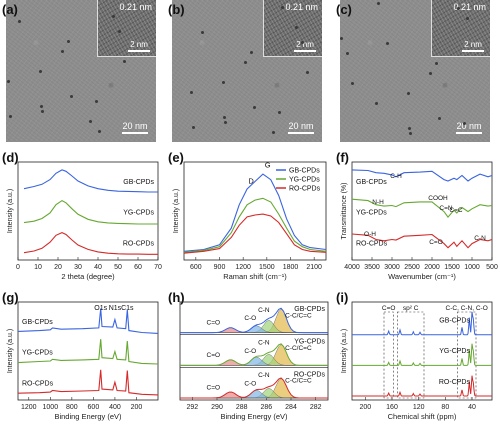 Image resolution: width=500 pixels, height=428 pixels. What do you see at coordinates (81, 71) in the screenshot?
I see `tem-image-a: 0.21 nm 2 nm 20 nm` at bounding box center [81, 71].